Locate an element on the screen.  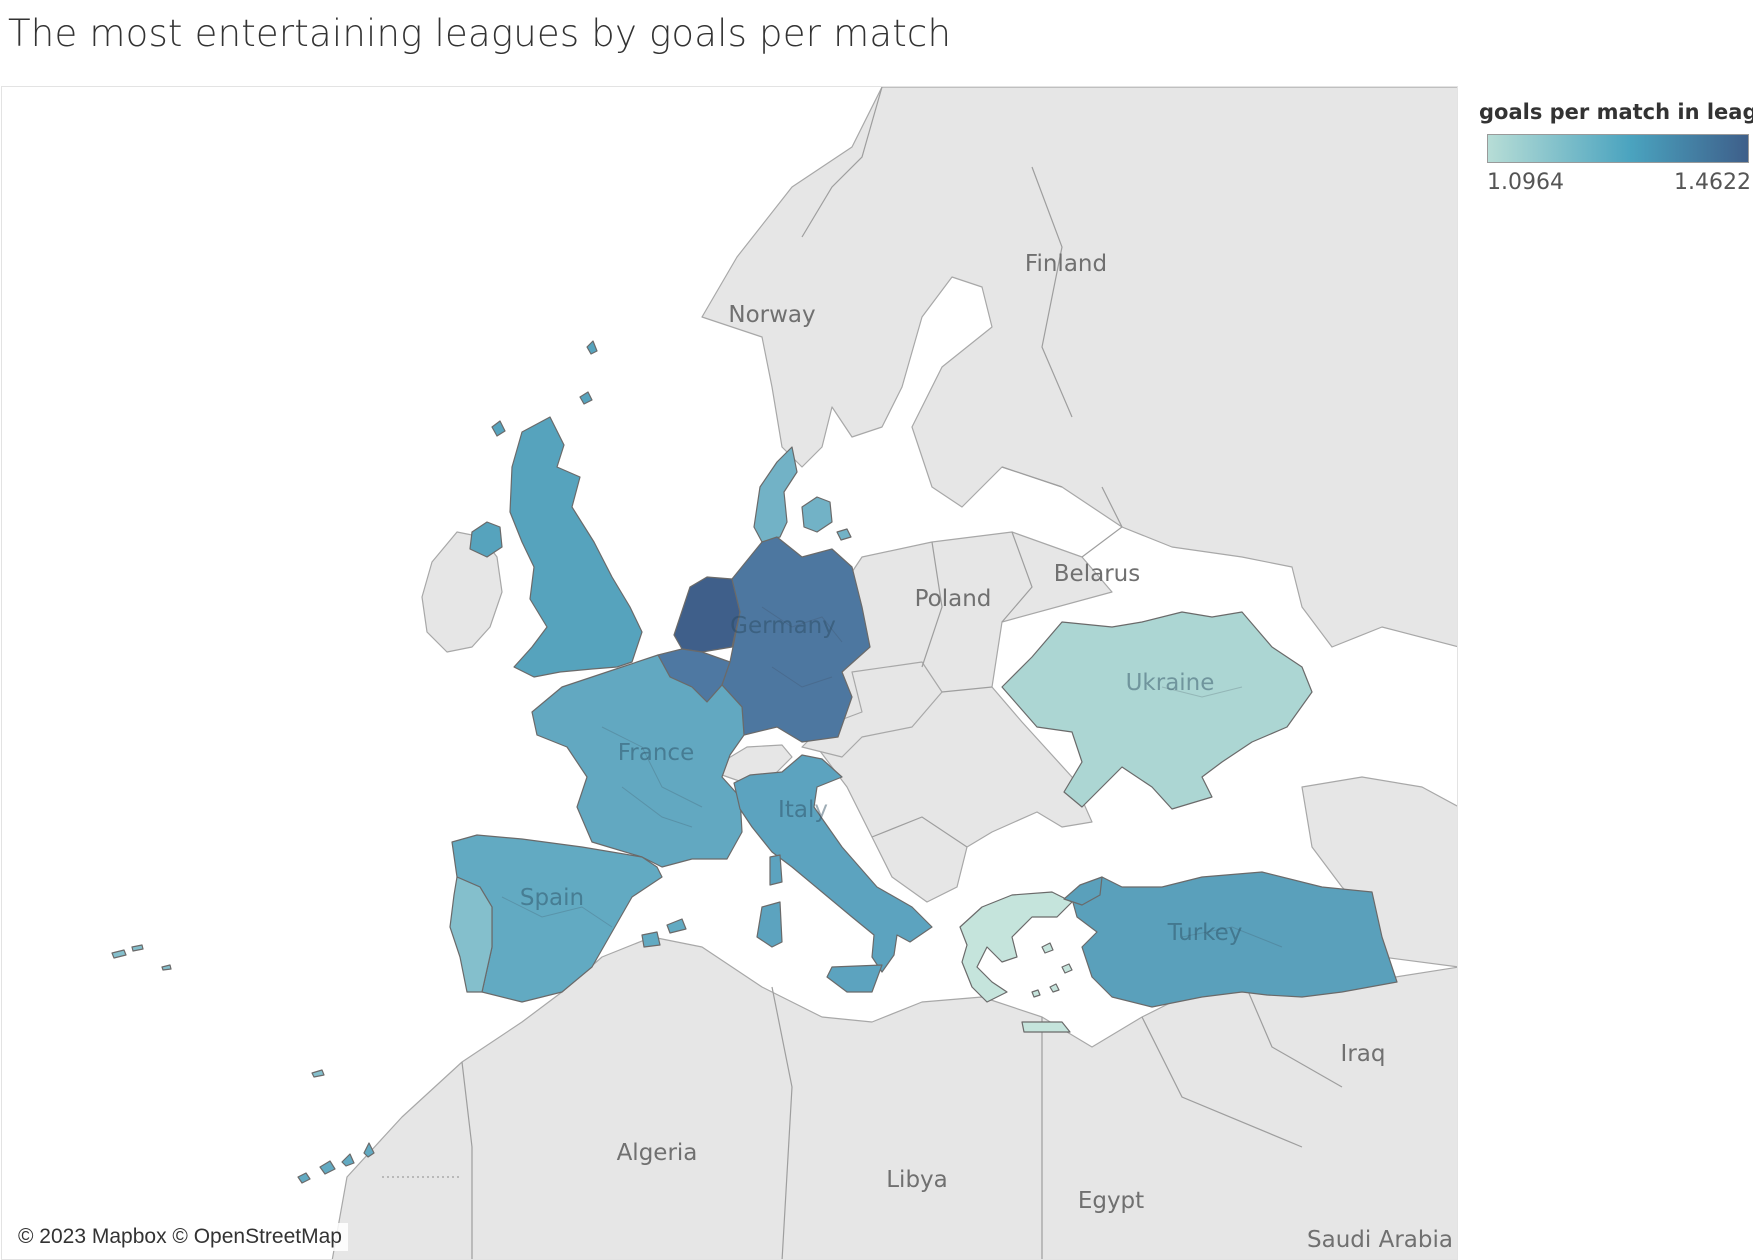
madeira-islands is located at coordinates (318, 1073).